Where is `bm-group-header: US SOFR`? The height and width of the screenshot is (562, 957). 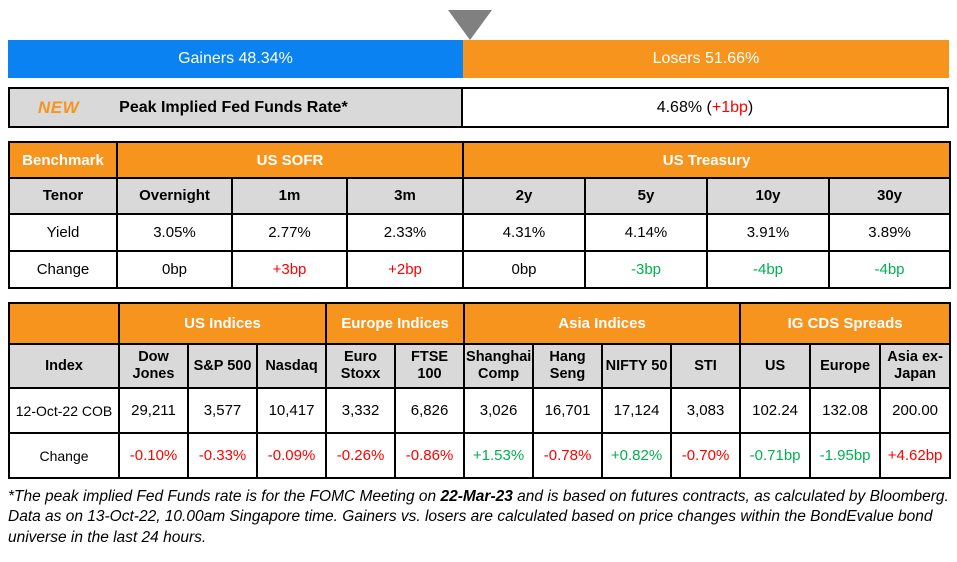
bm-group-header: US SOFR is located at coordinates (290, 160).